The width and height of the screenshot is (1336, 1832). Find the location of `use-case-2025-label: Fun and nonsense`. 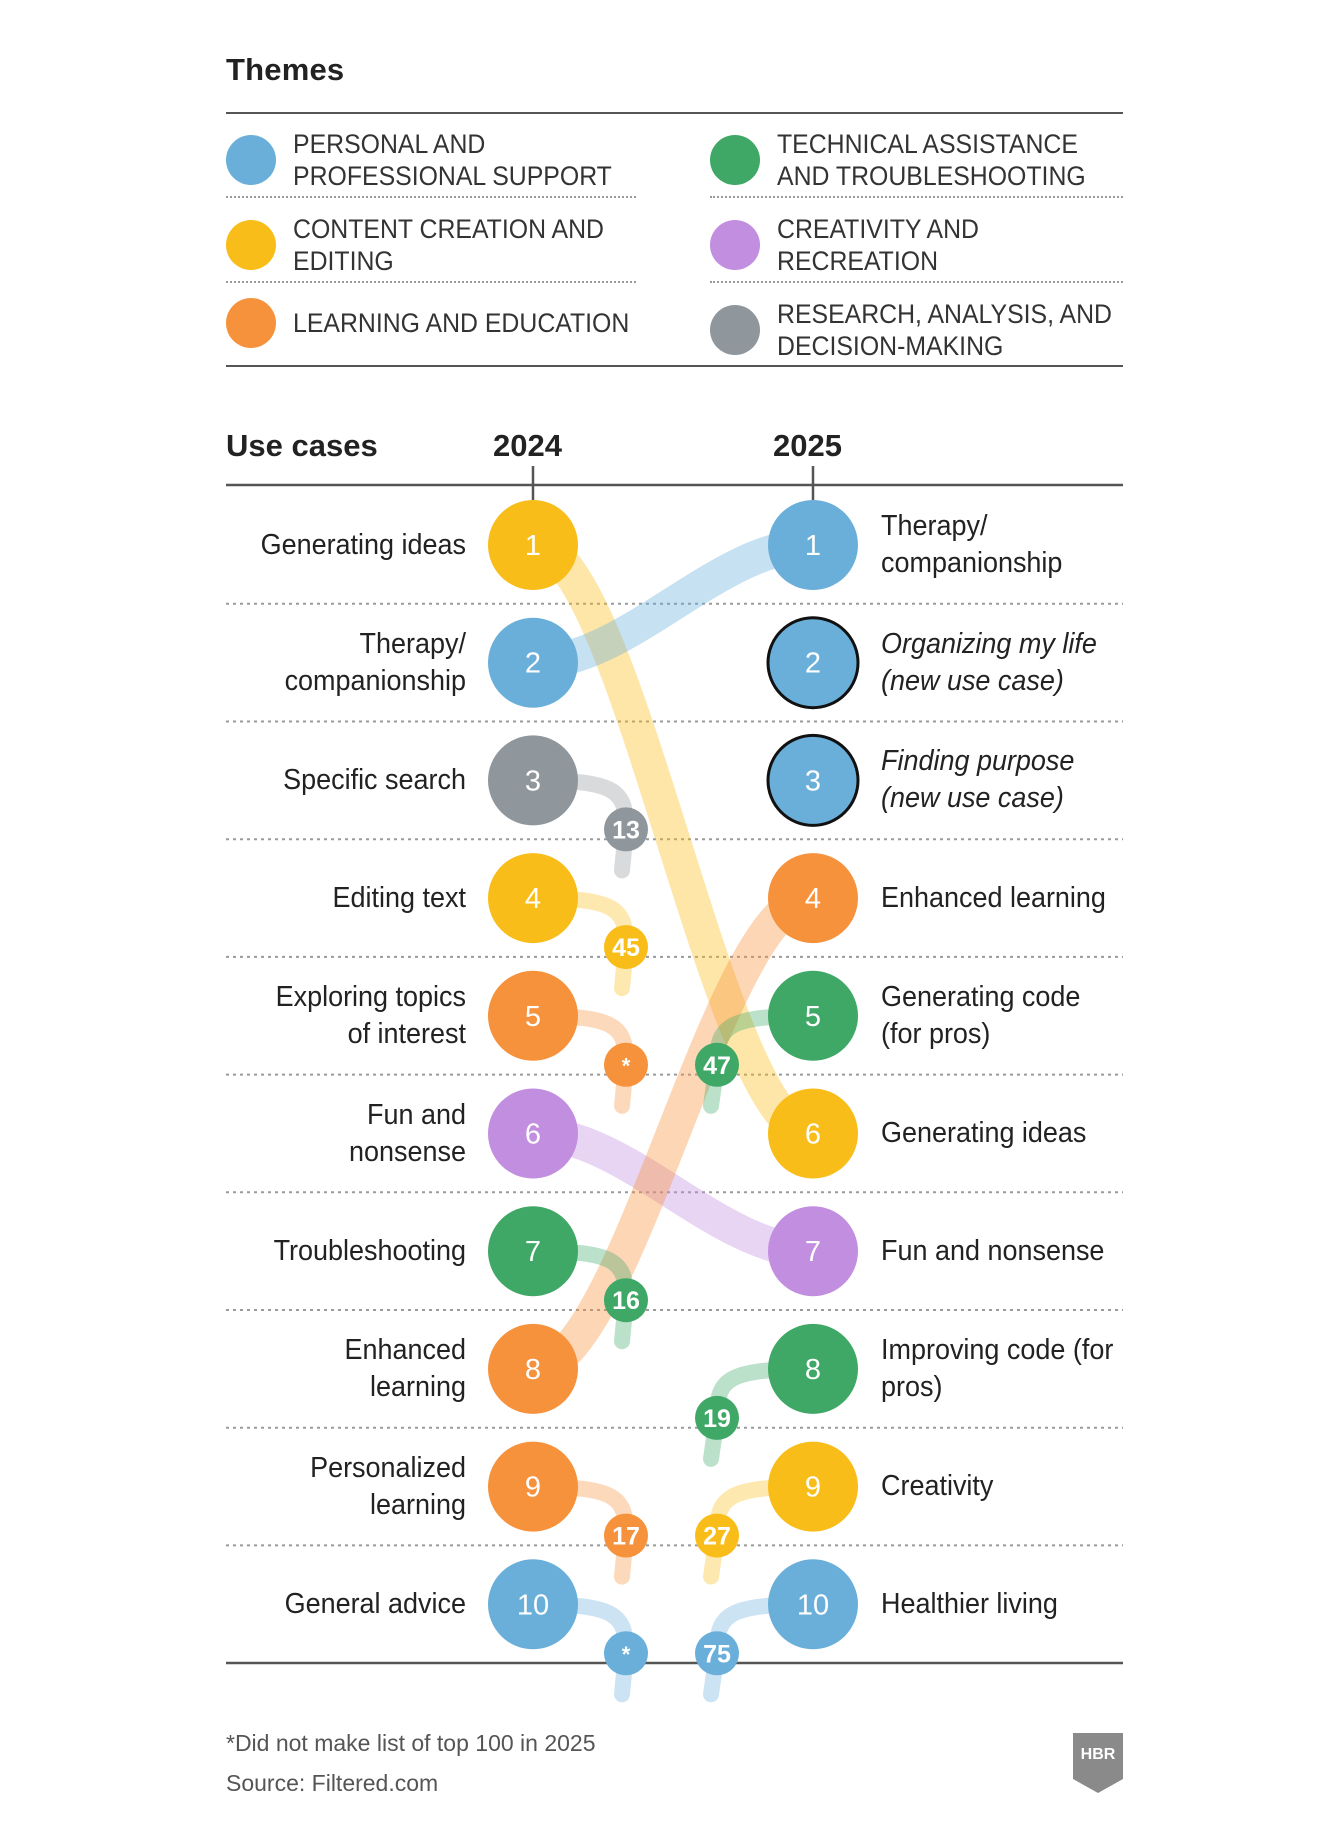

use-case-2025-label: Fun and nonsense is located at coordinates (993, 1250).